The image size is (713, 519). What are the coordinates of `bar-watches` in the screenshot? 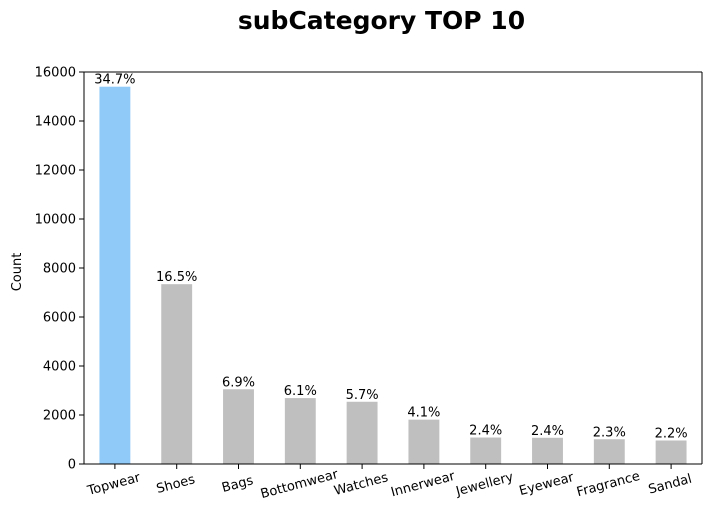 It's located at (362, 432).